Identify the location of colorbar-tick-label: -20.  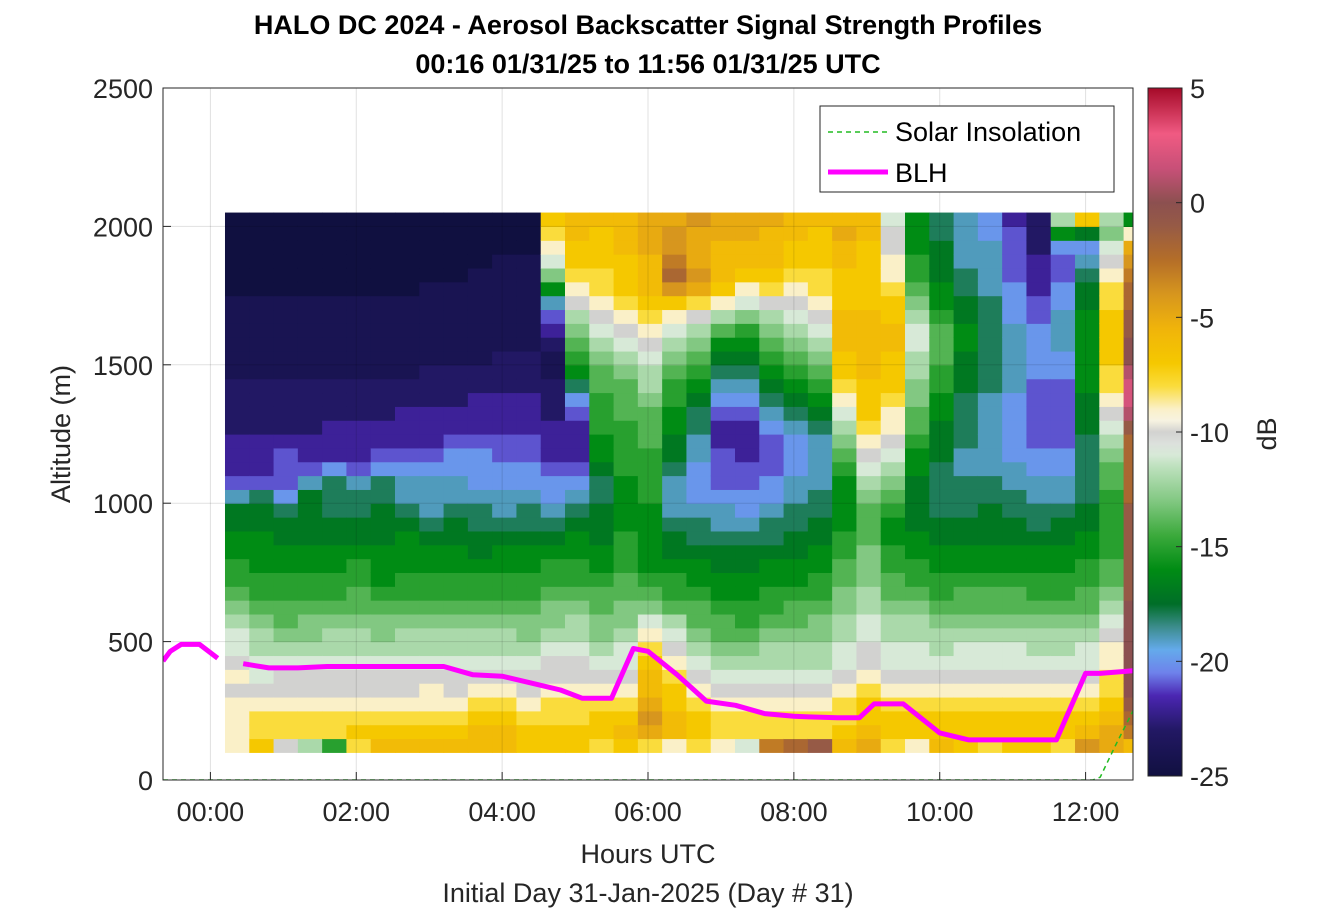
(1209, 662).